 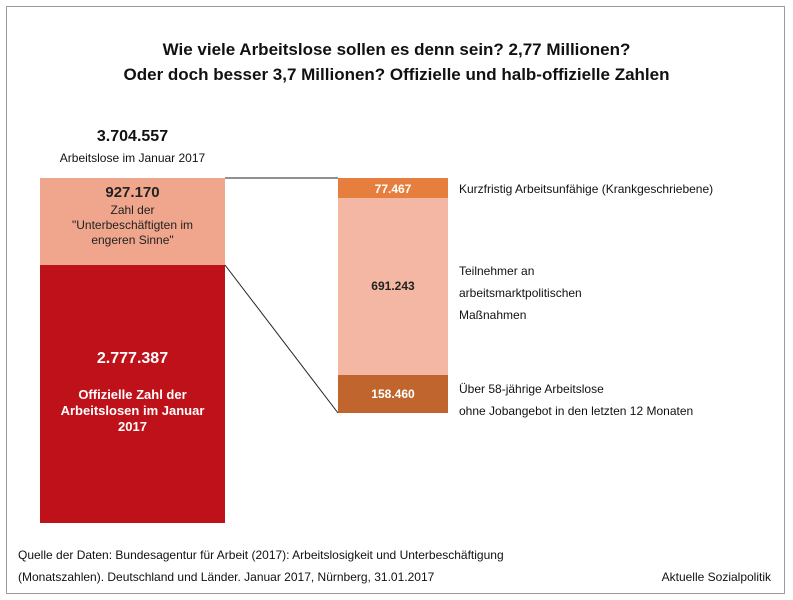 I want to click on underemployed-label-2: "Unterbeschäftigten im, so click(x=132, y=225).